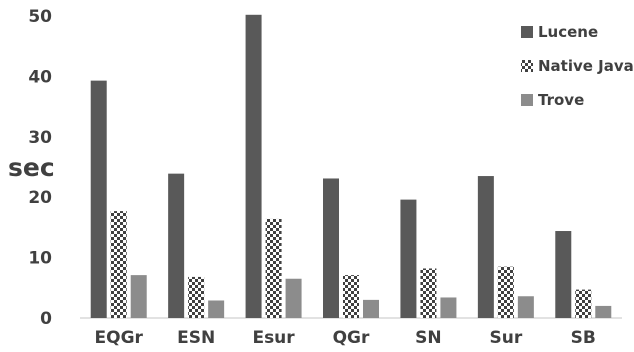 The height and width of the screenshot is (352, 634). Describe the element at coordinates (485, 247) in the screenshot. I see `bar-lucene-sur` at that location.